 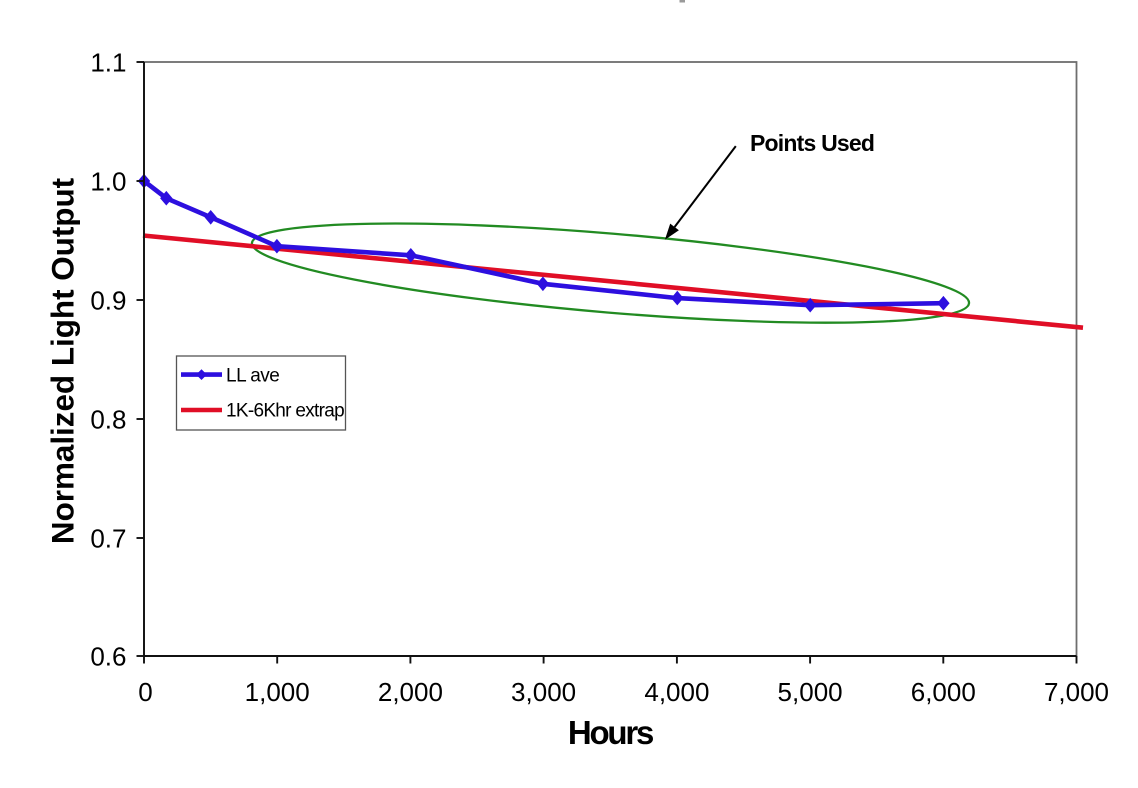 I want to click on svg-text: 0, so click(x=145, y=692).